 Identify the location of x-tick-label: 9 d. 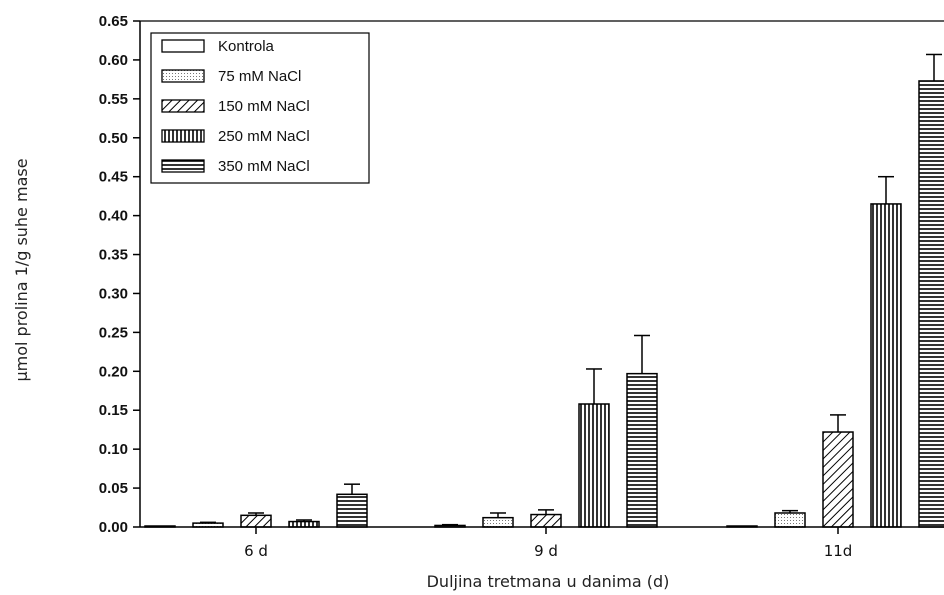
(546, 551).